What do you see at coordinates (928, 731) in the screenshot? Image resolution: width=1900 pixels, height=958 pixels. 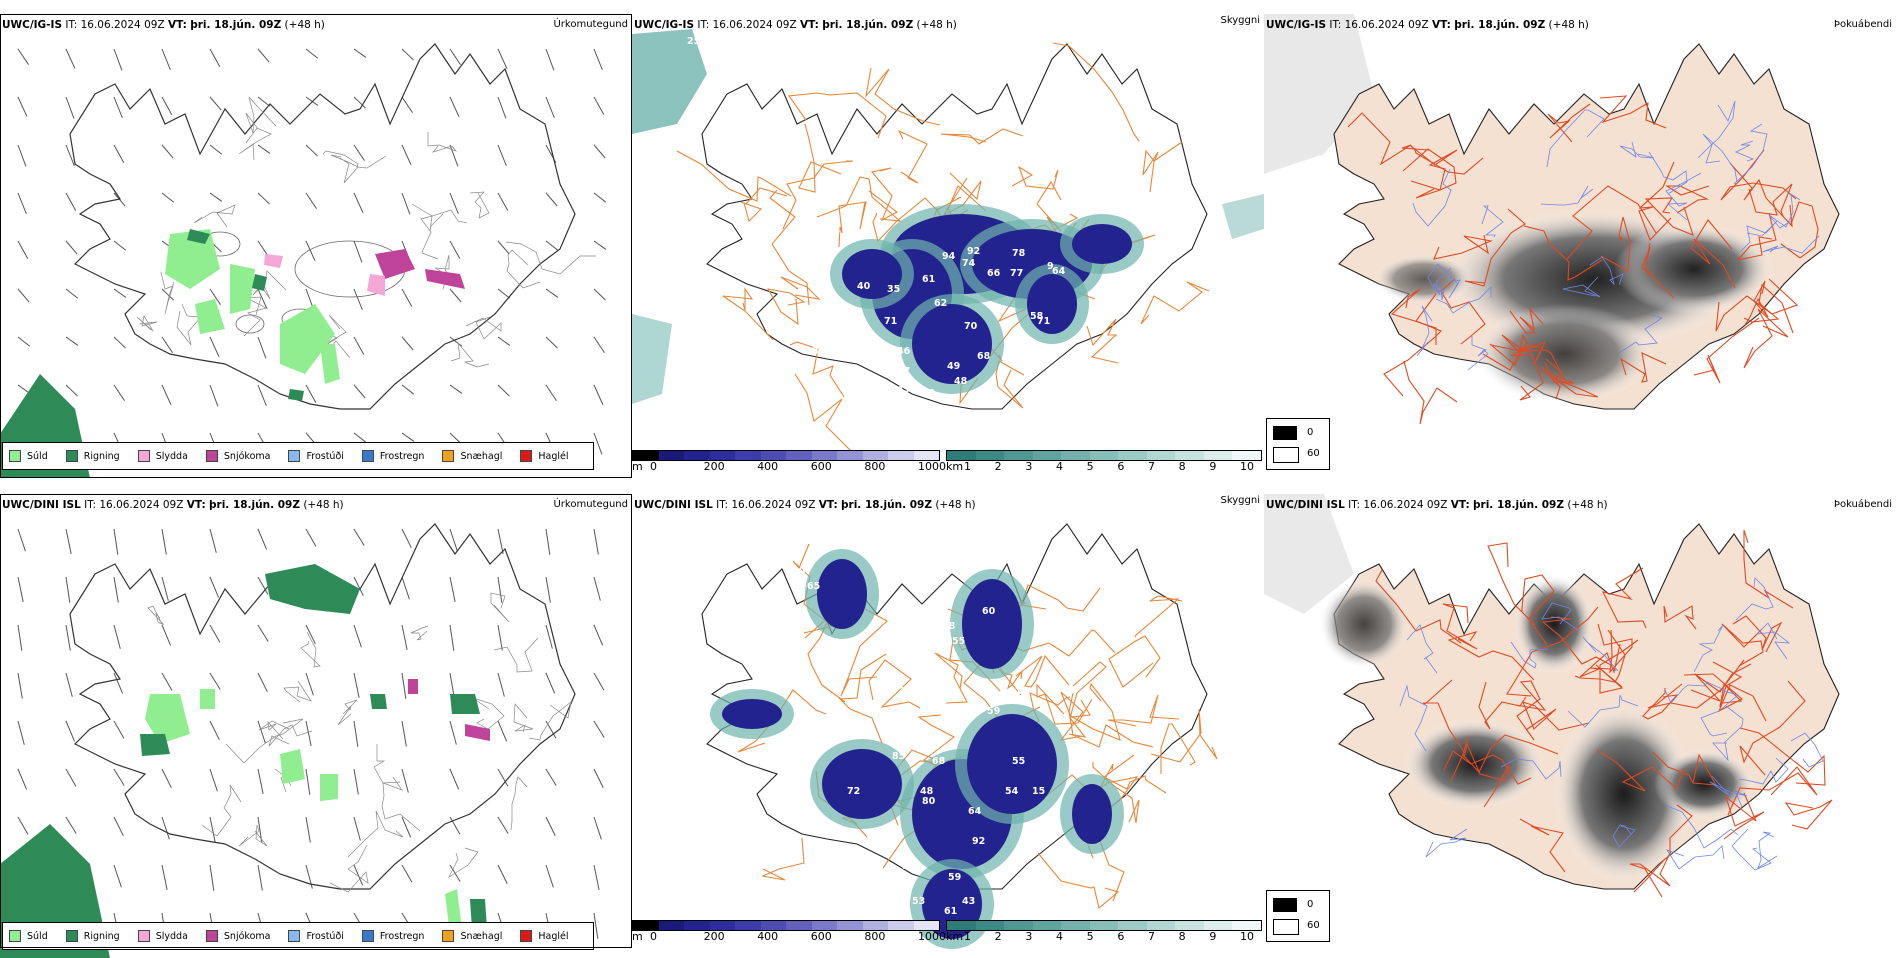 I see `elevation-label: 11` at bounding box center [928, 731].